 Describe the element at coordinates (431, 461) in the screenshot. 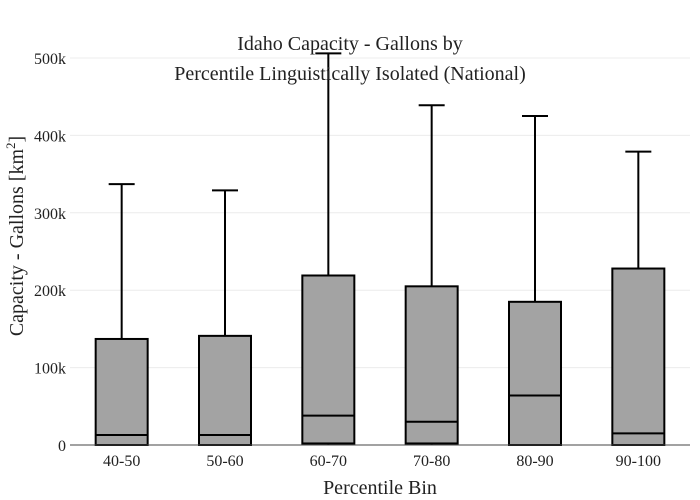

I see `x-tick-label: 70-80` at that location.